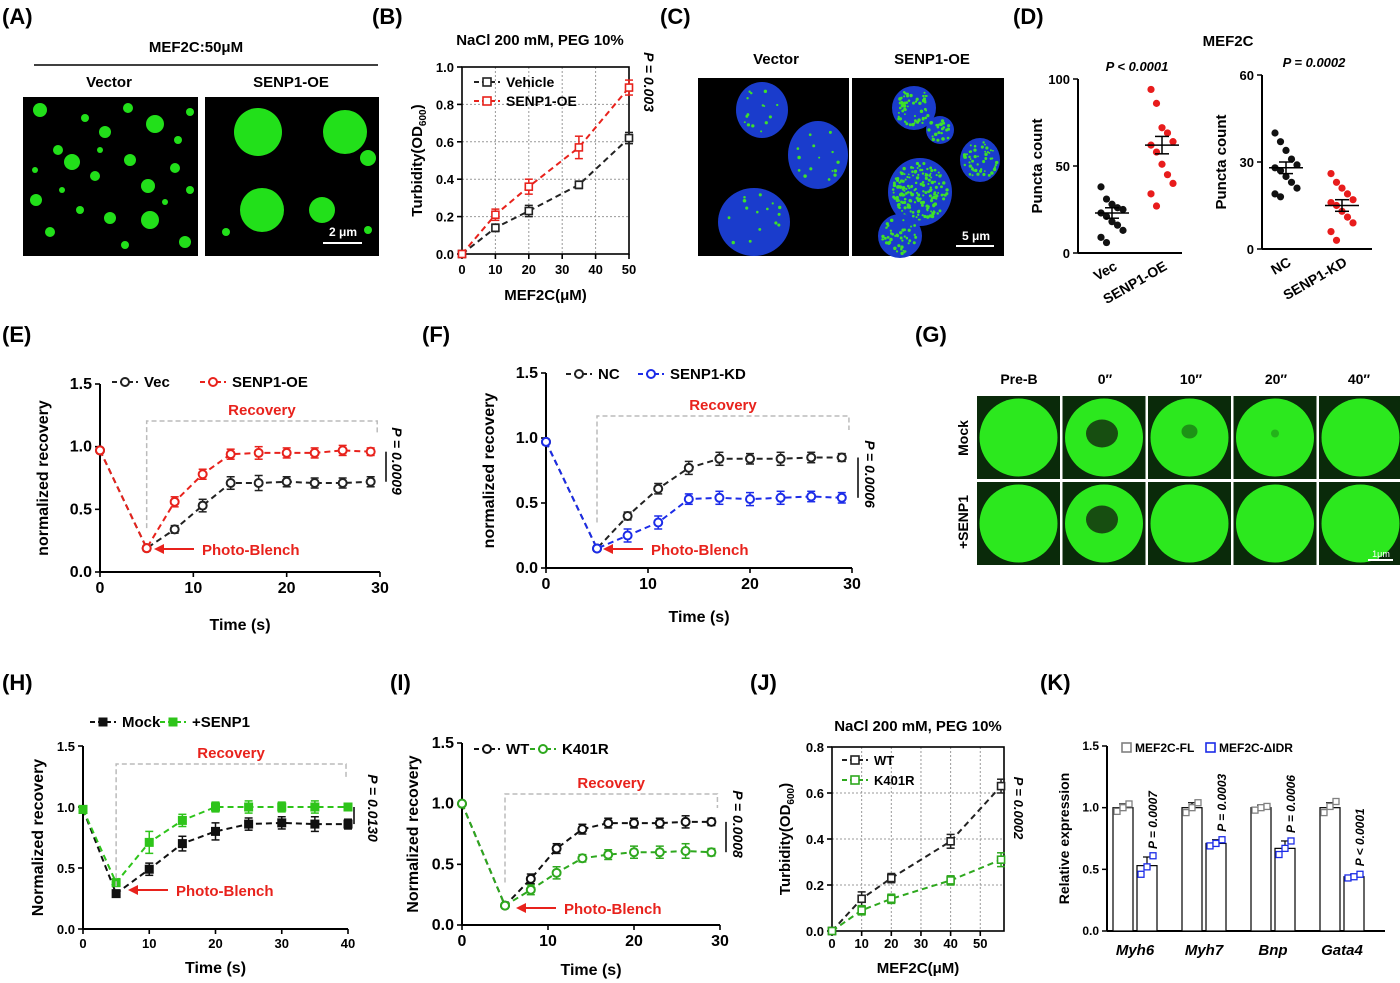  Describe the element at coordinates (445, 142) in the screenshot. I see `y-tick-label: 0.6` at that location.